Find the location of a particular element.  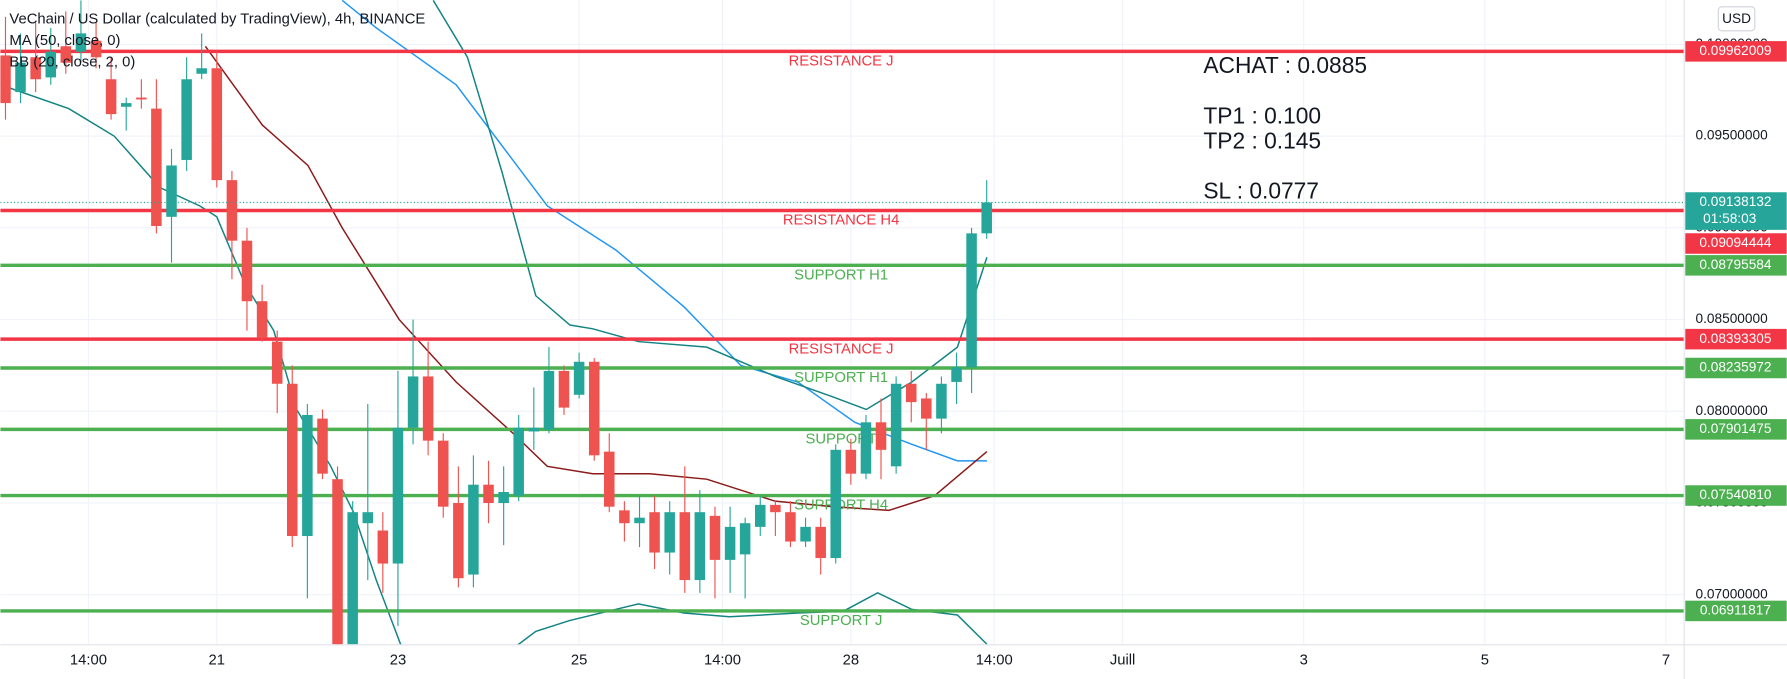

x-tick-label: 21 is located at coordinates (217, 661).